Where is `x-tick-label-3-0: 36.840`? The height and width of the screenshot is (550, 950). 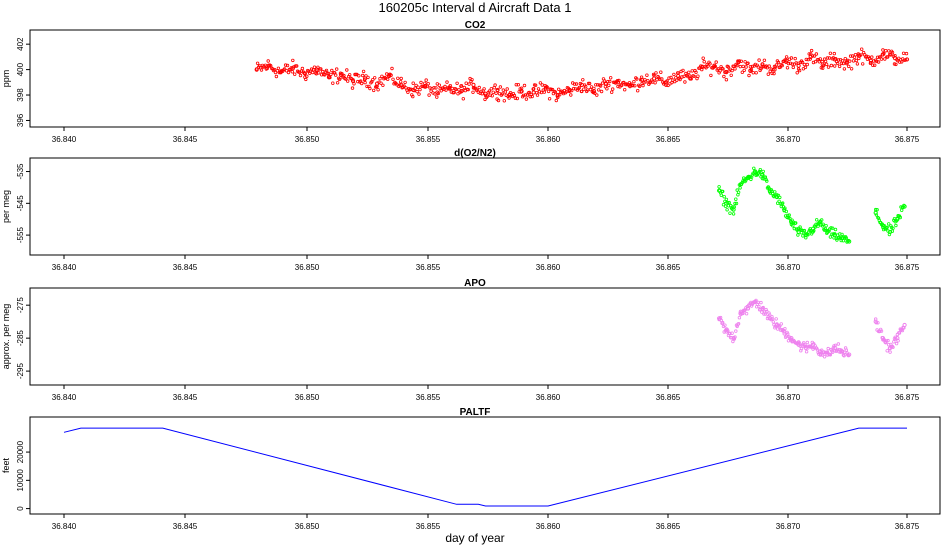
x-tick-label-3-0: 36.840 is located at coordinates (64, 526).